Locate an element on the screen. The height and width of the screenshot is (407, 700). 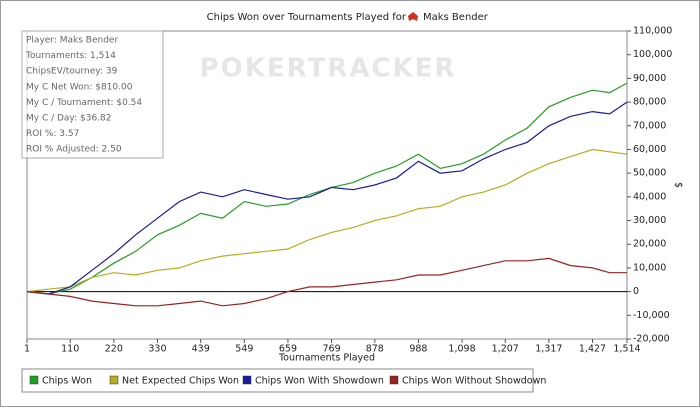
y-tick-label: 0 is located at coordinates (636, 291).